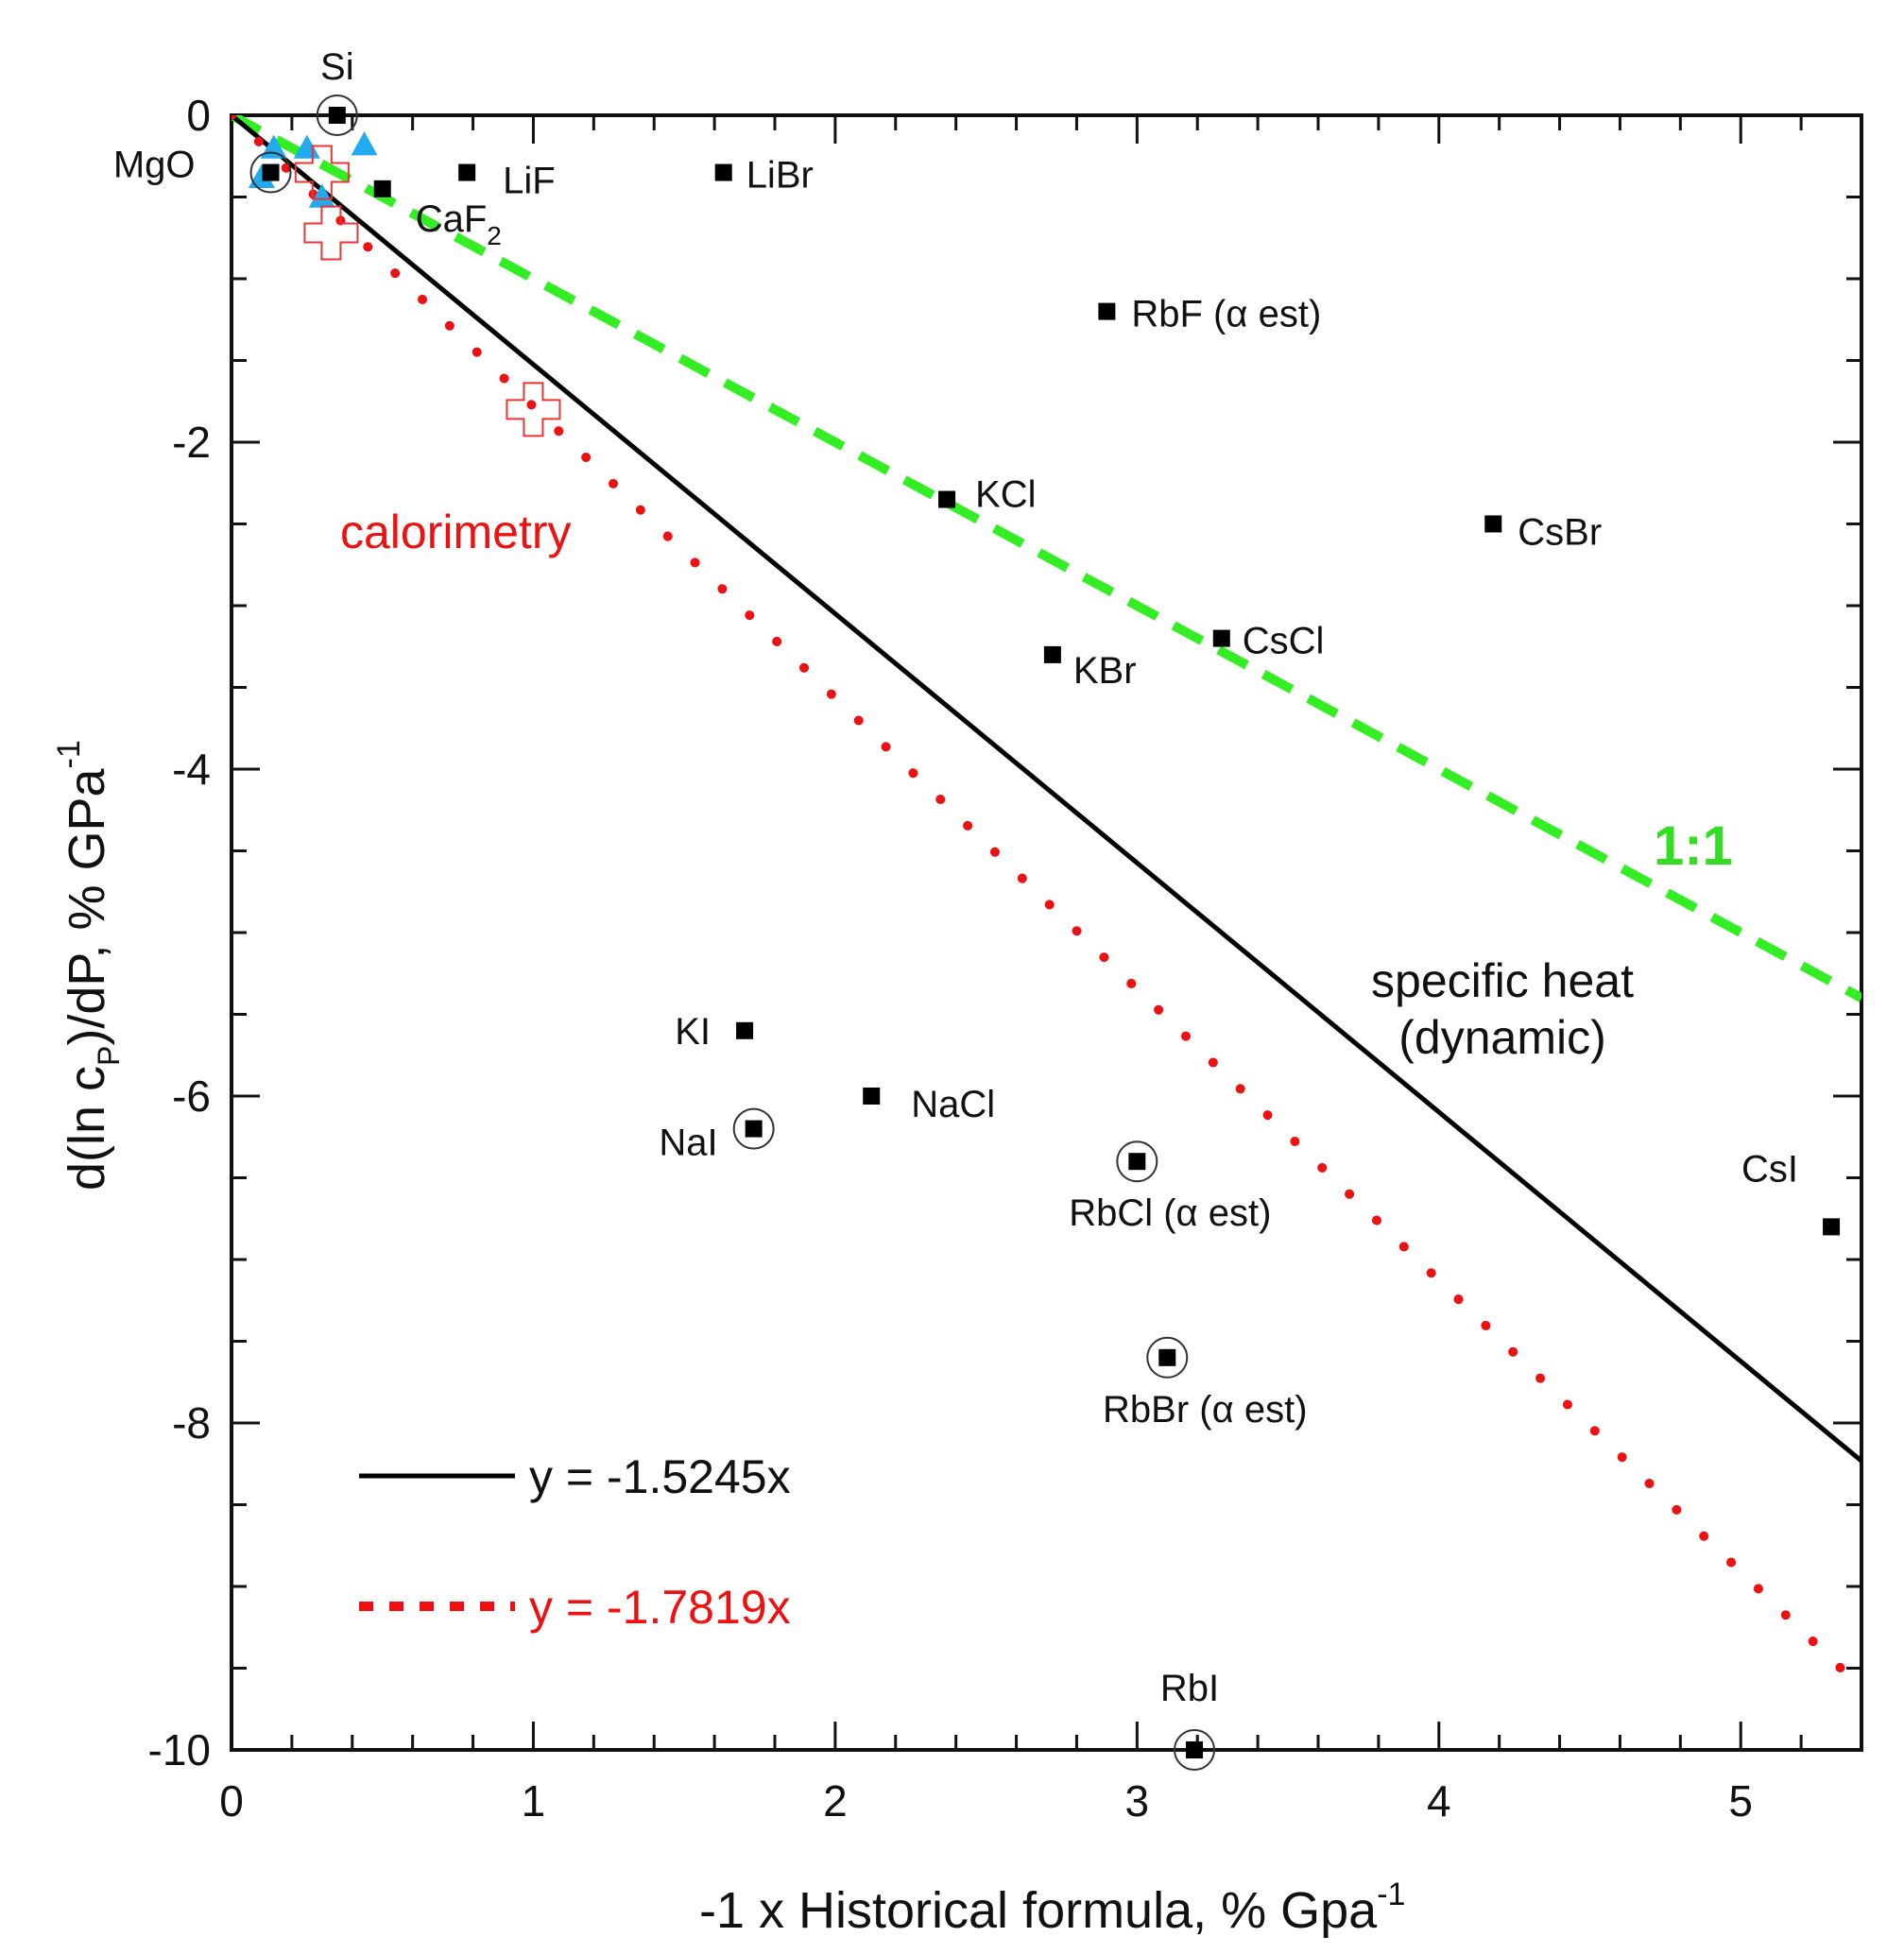 Image resolution: width=1904 pixels, height=1954 pixels. I want to click on y-tick-label: 0, so click(198, 116).